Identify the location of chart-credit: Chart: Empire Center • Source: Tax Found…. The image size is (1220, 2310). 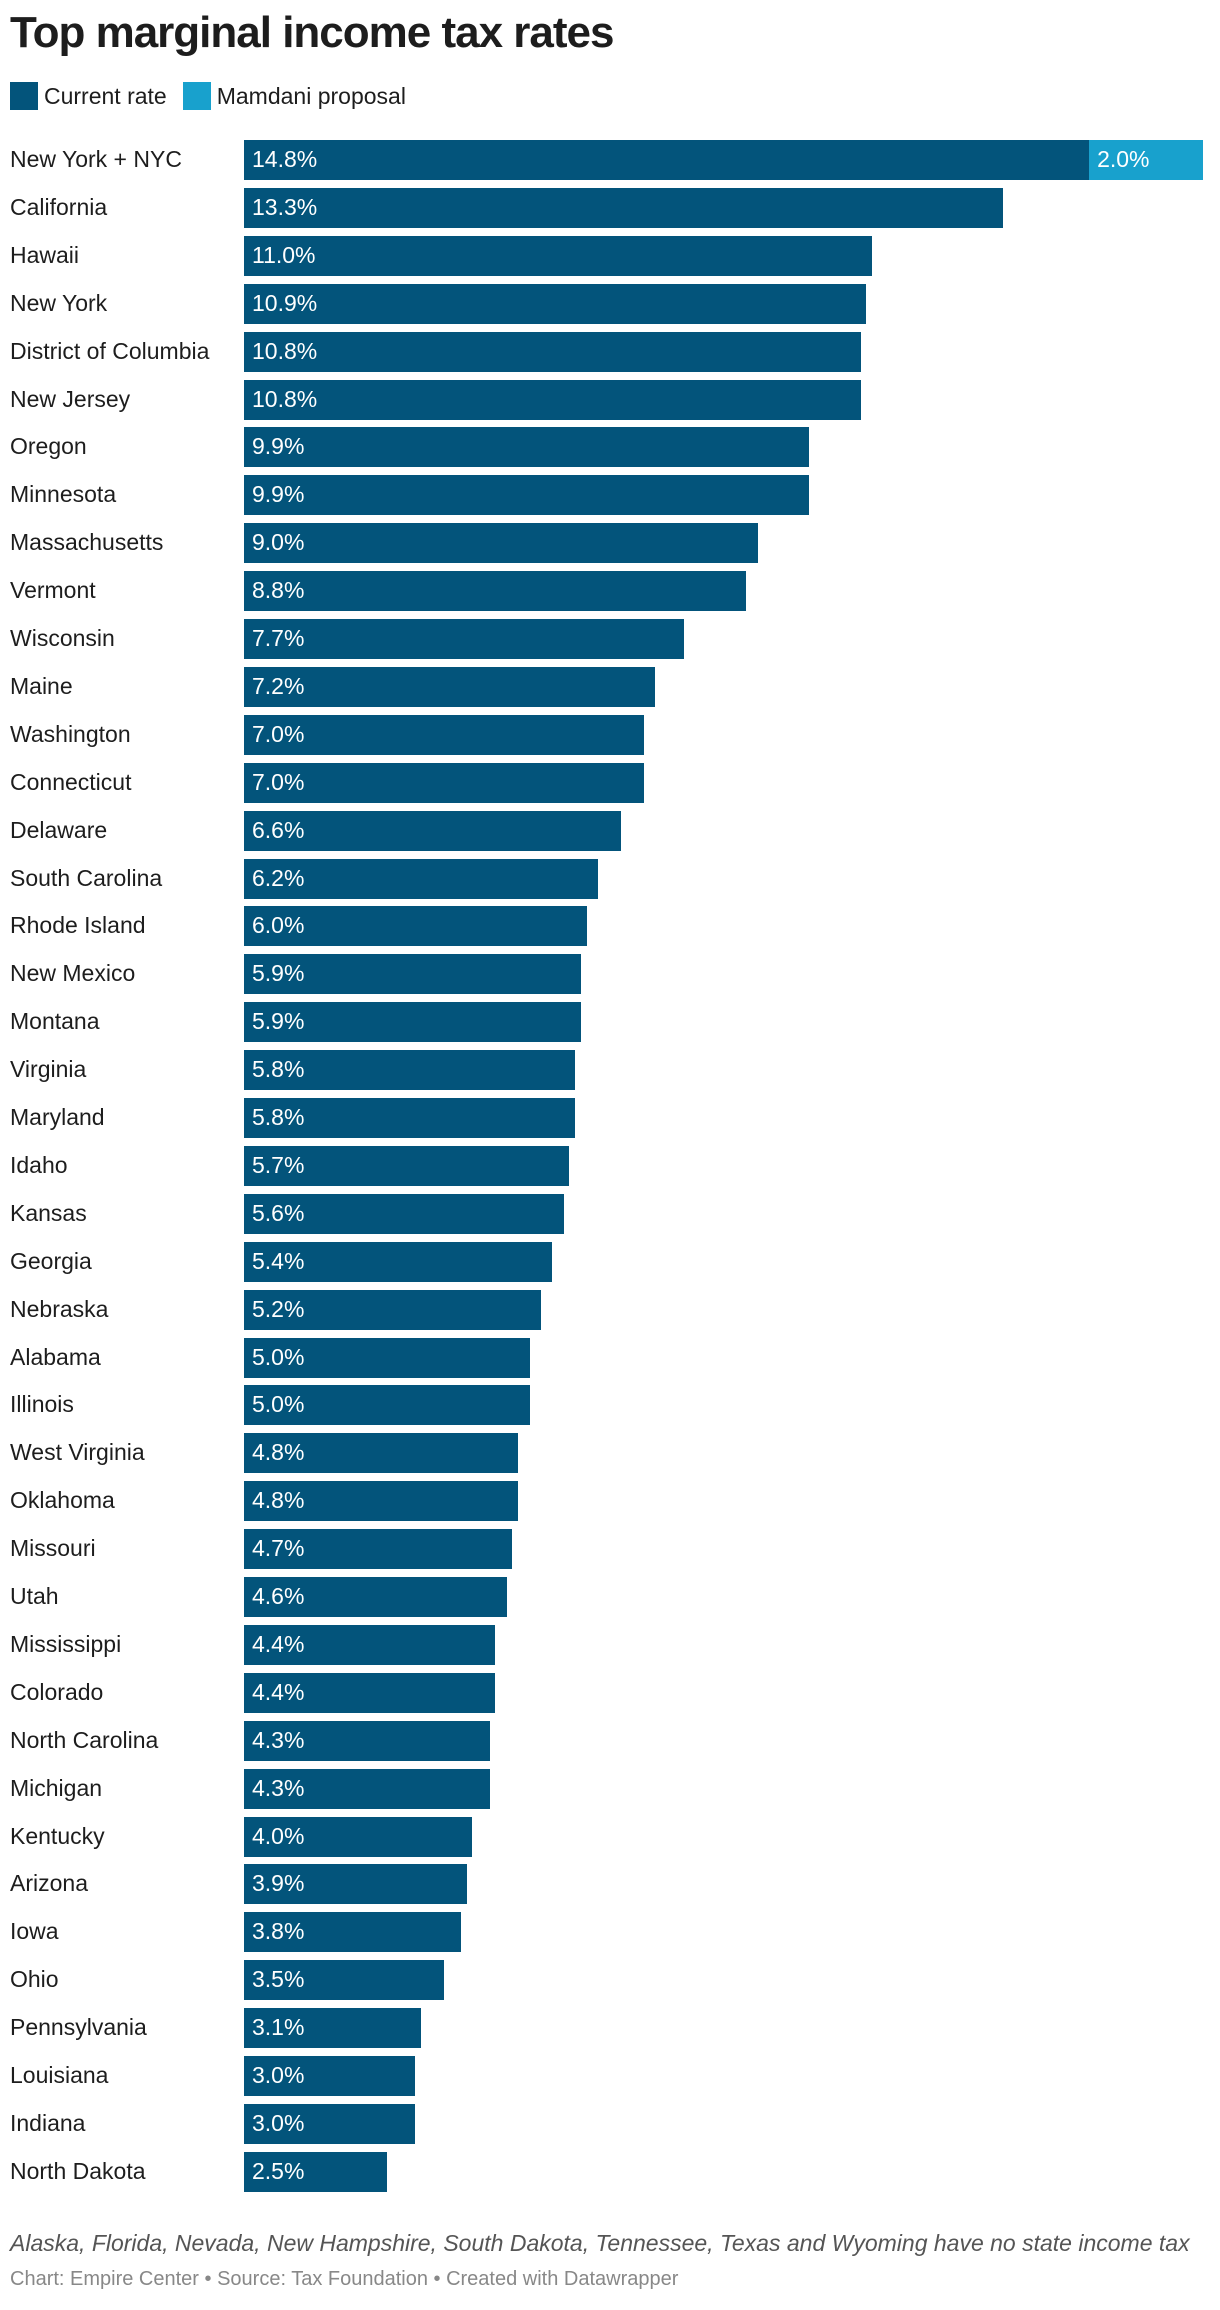
(344, 2279).